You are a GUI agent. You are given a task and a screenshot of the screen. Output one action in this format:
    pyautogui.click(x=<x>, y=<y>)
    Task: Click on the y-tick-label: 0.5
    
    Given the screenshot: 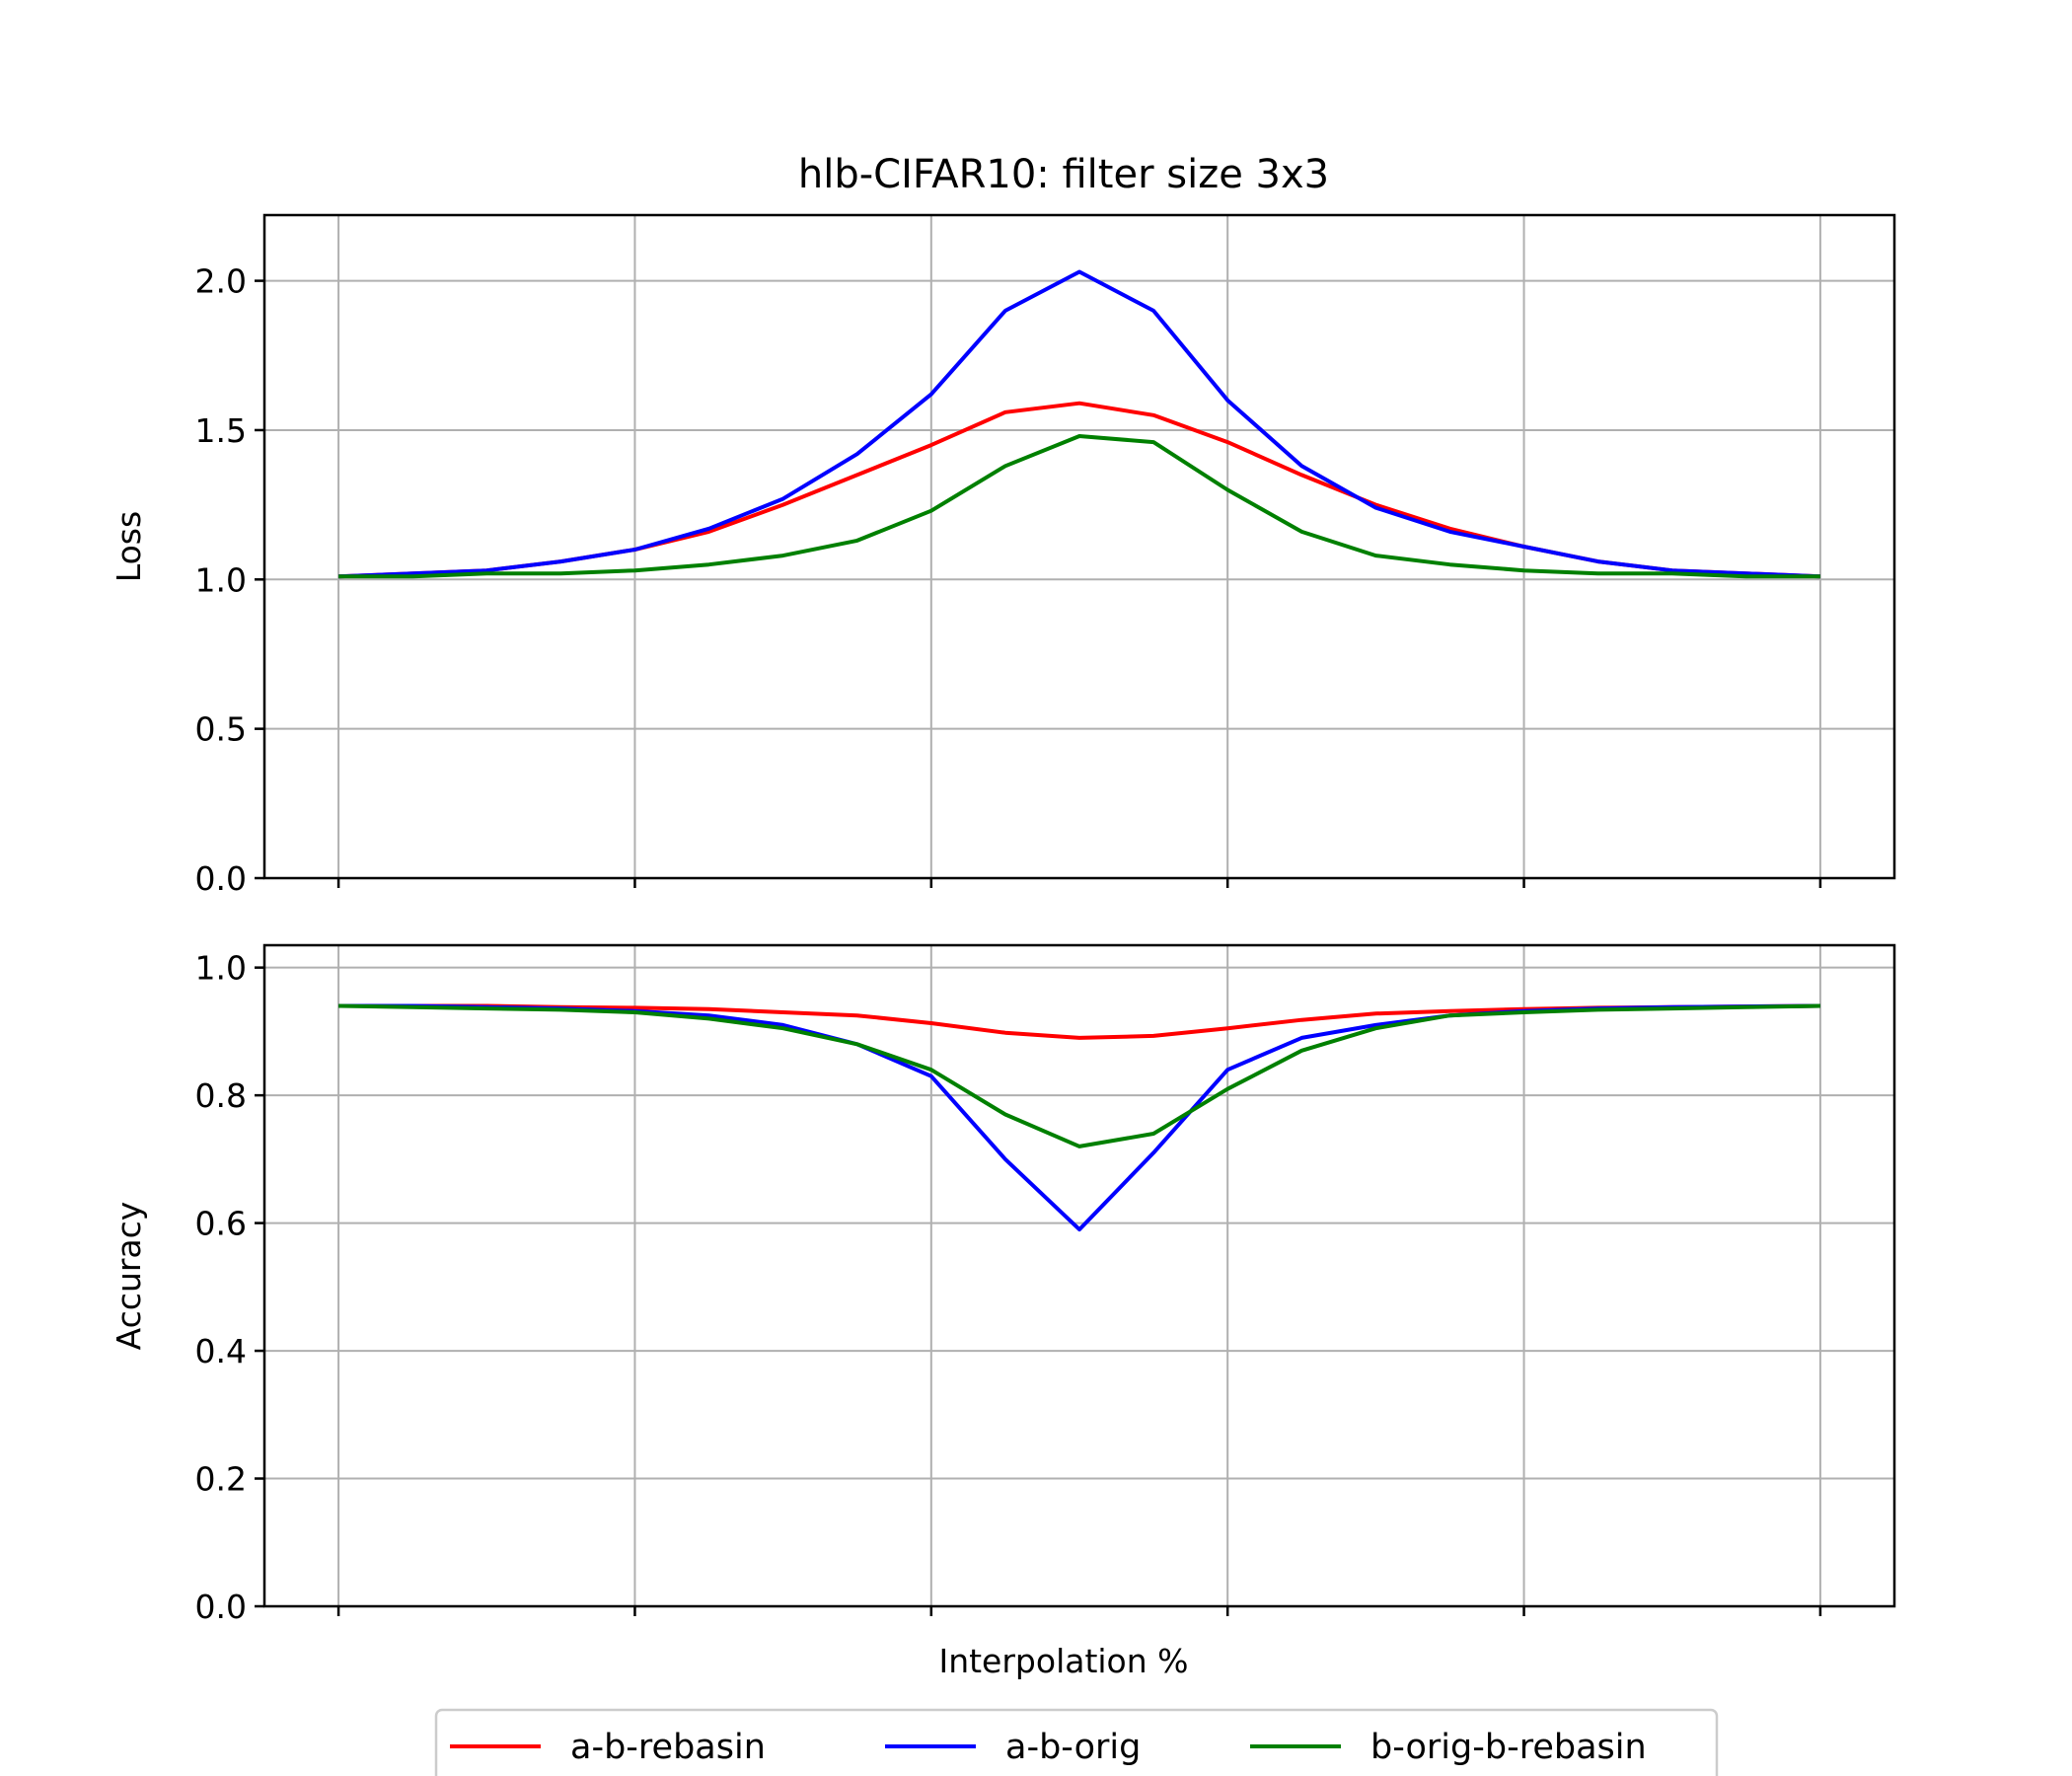 What is the action you would take?
    pyautogui.click(x=221, y=729)
    